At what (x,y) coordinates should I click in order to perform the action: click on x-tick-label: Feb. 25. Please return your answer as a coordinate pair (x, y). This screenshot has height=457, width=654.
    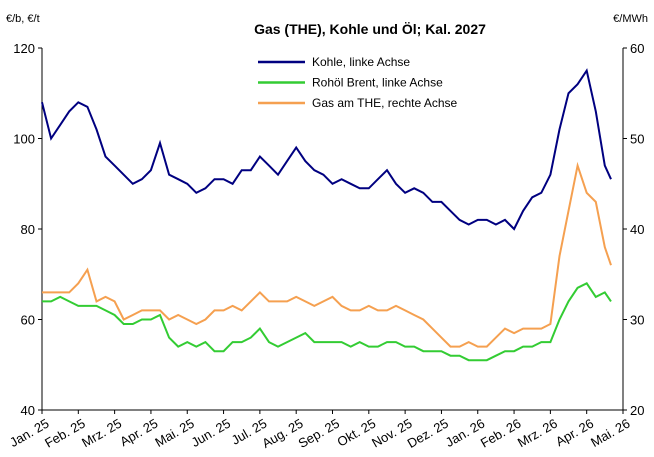
    Looking at the image, I should click on (65, 433).